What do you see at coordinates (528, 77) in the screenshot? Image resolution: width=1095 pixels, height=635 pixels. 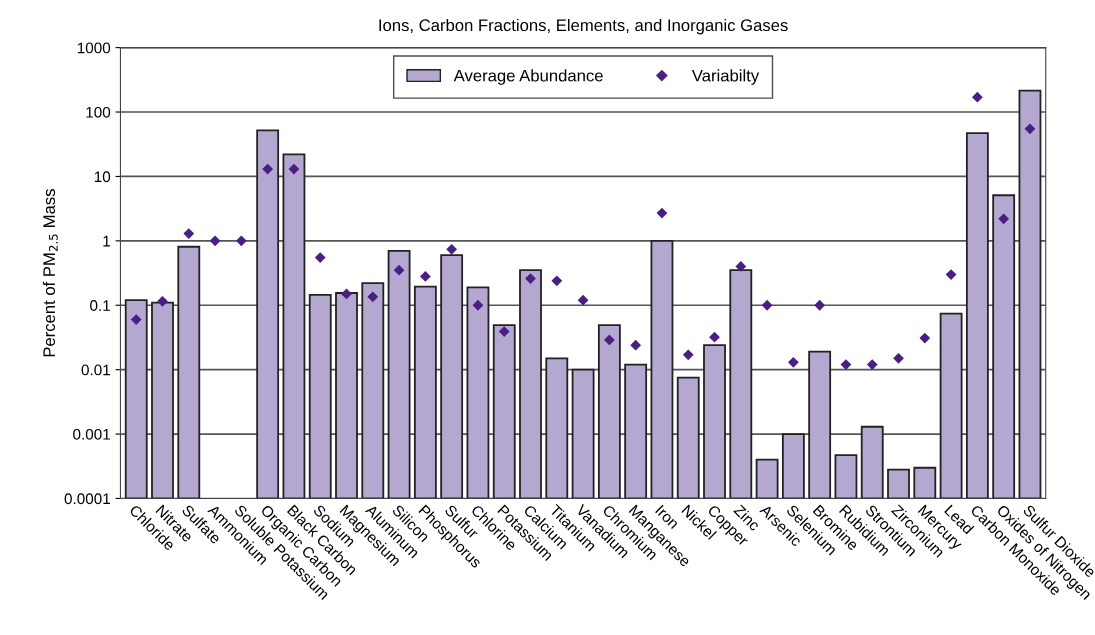 I see `legend-label: Average Abundance` at bounding box center [528, 77].